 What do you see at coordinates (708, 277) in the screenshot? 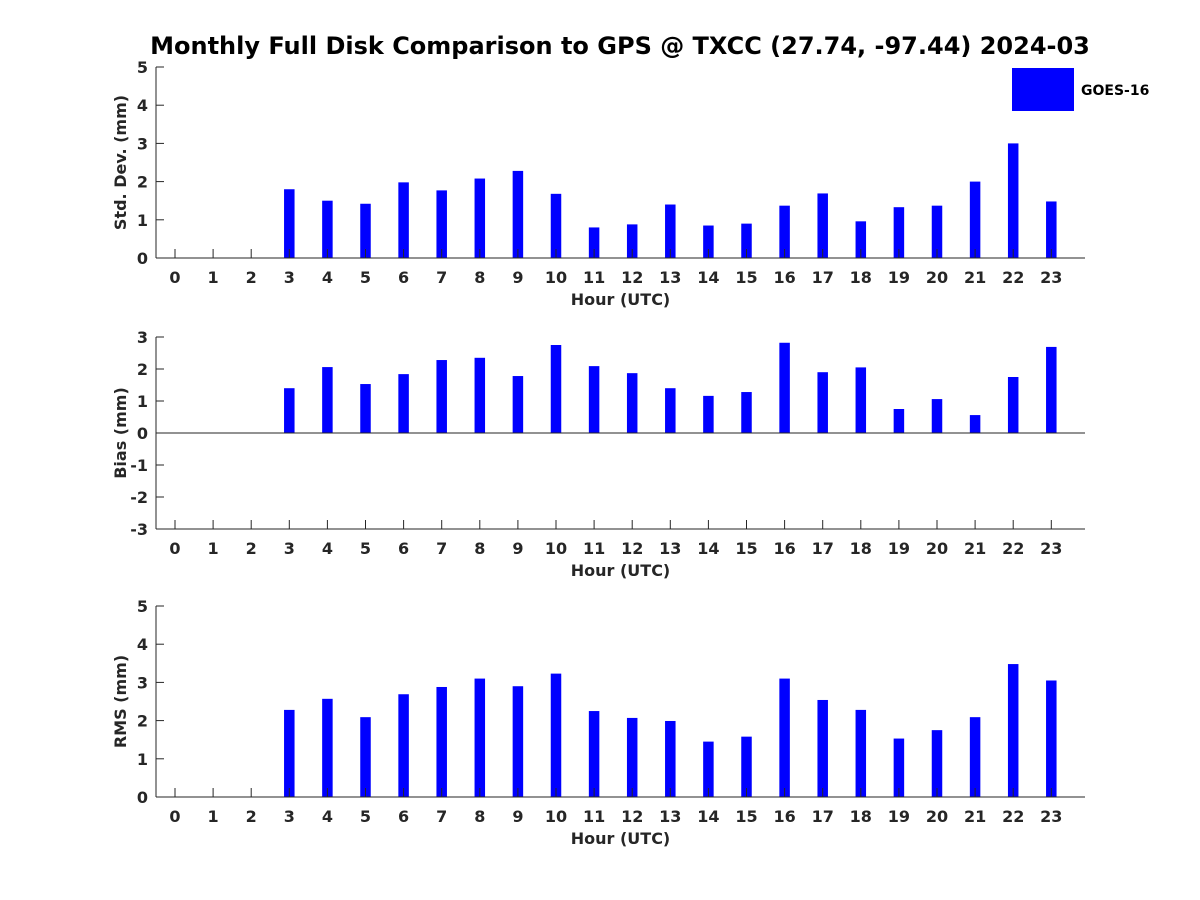
I see `x-tick-label: 14` at bounding box center [708, 277].